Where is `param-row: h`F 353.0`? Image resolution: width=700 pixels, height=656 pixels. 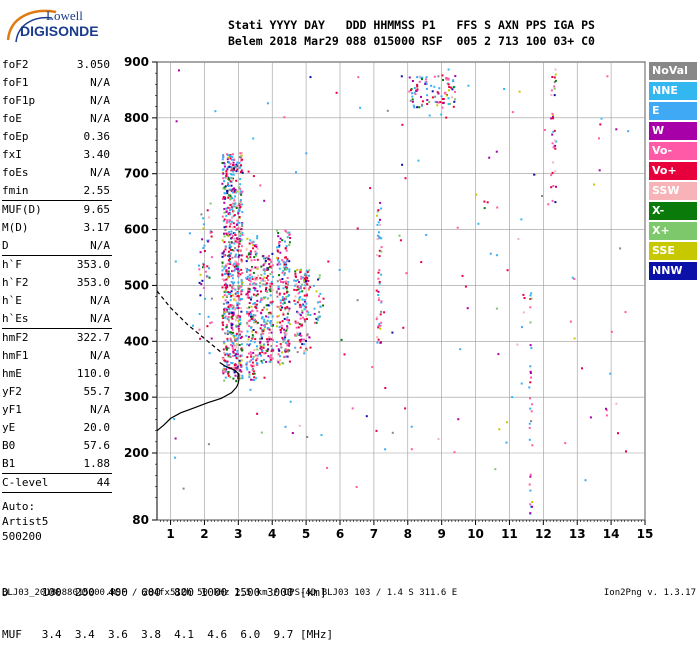 param-row: h`F 353.0 is located at coordinates (57, 265).